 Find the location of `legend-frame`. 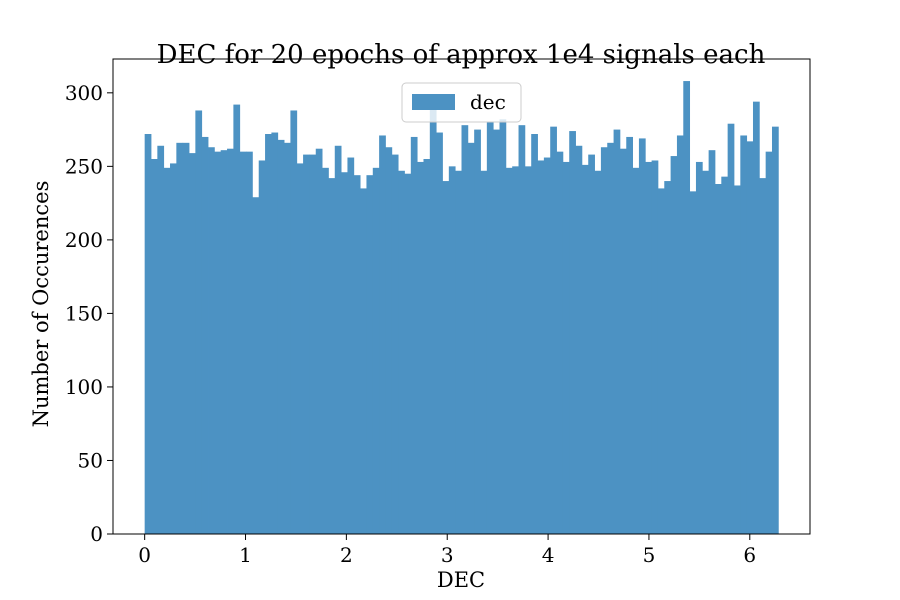

legend-frame is located at coordinates (461, 102).